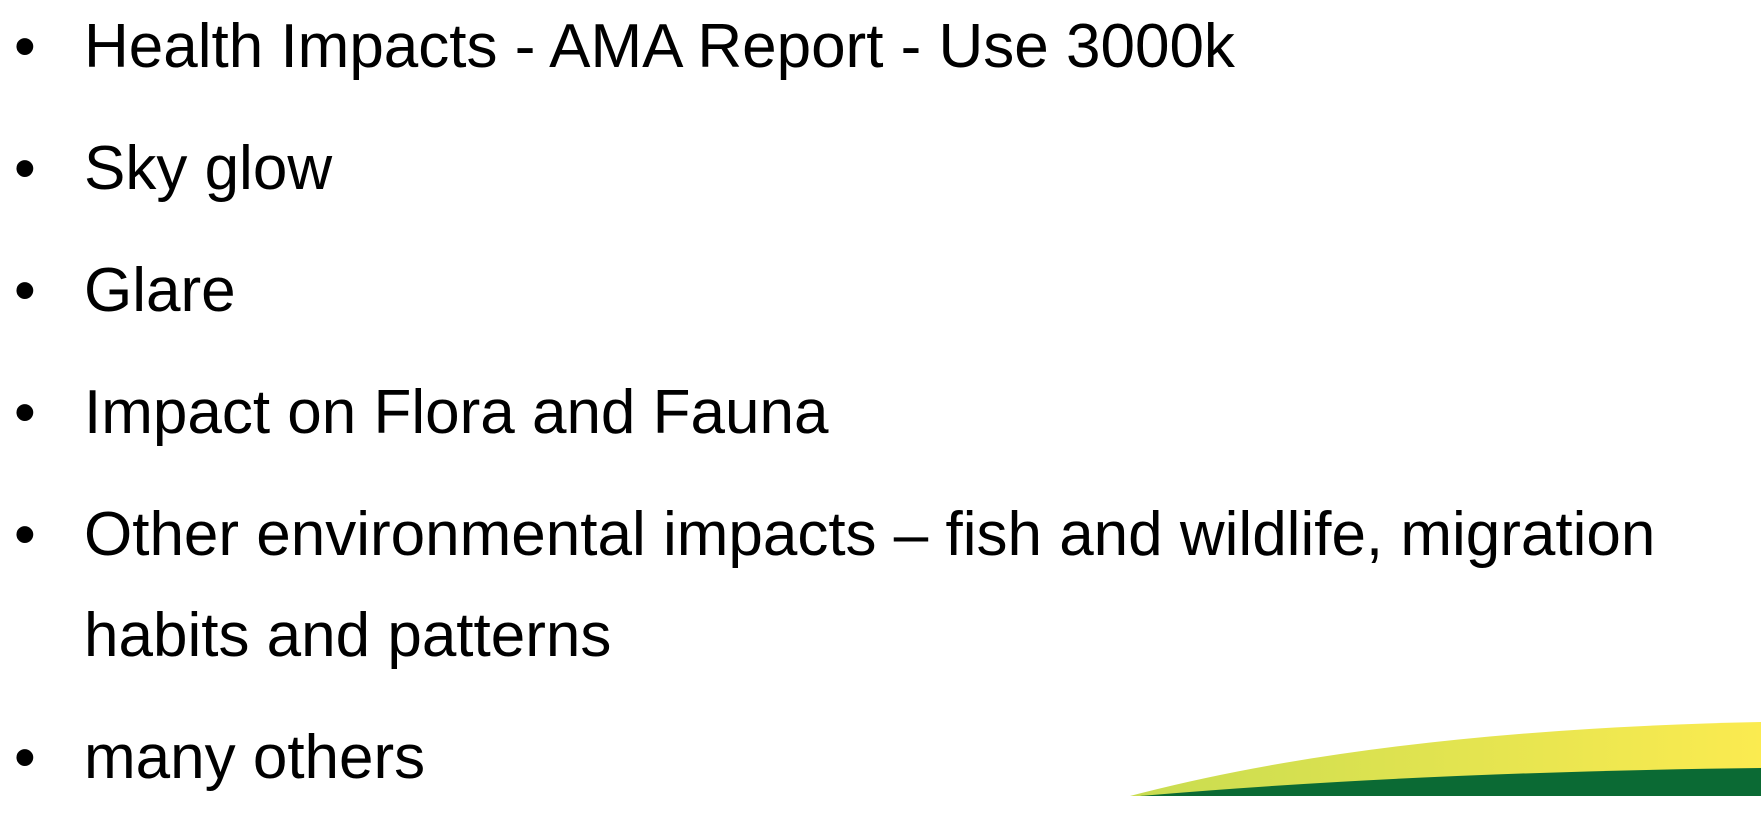  I want to click on bullet-item: Health Impacts - AMA Report - Use 3000k, so click(880, 48).